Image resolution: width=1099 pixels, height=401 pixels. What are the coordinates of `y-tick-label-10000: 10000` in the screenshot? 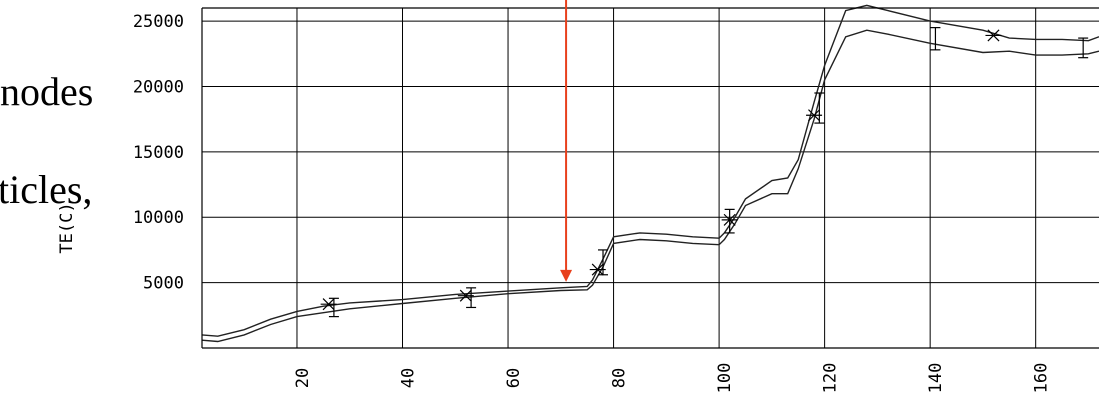 It's located at (158, 218).